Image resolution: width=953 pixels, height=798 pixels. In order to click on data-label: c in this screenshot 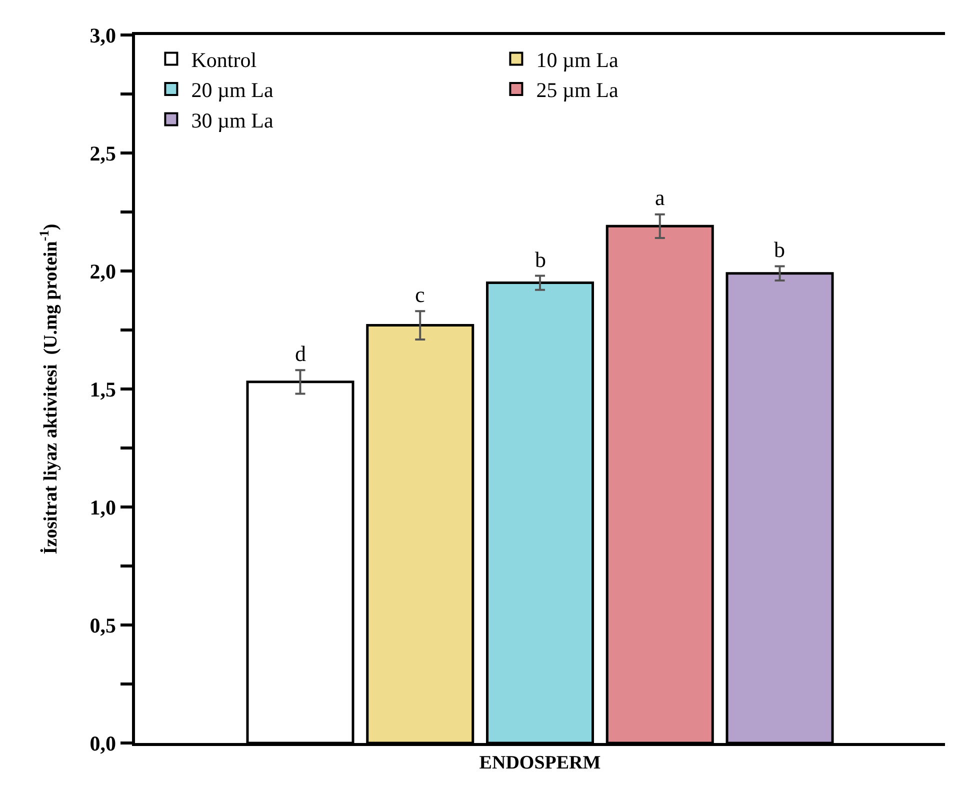, I will do `click(420, 294)`.